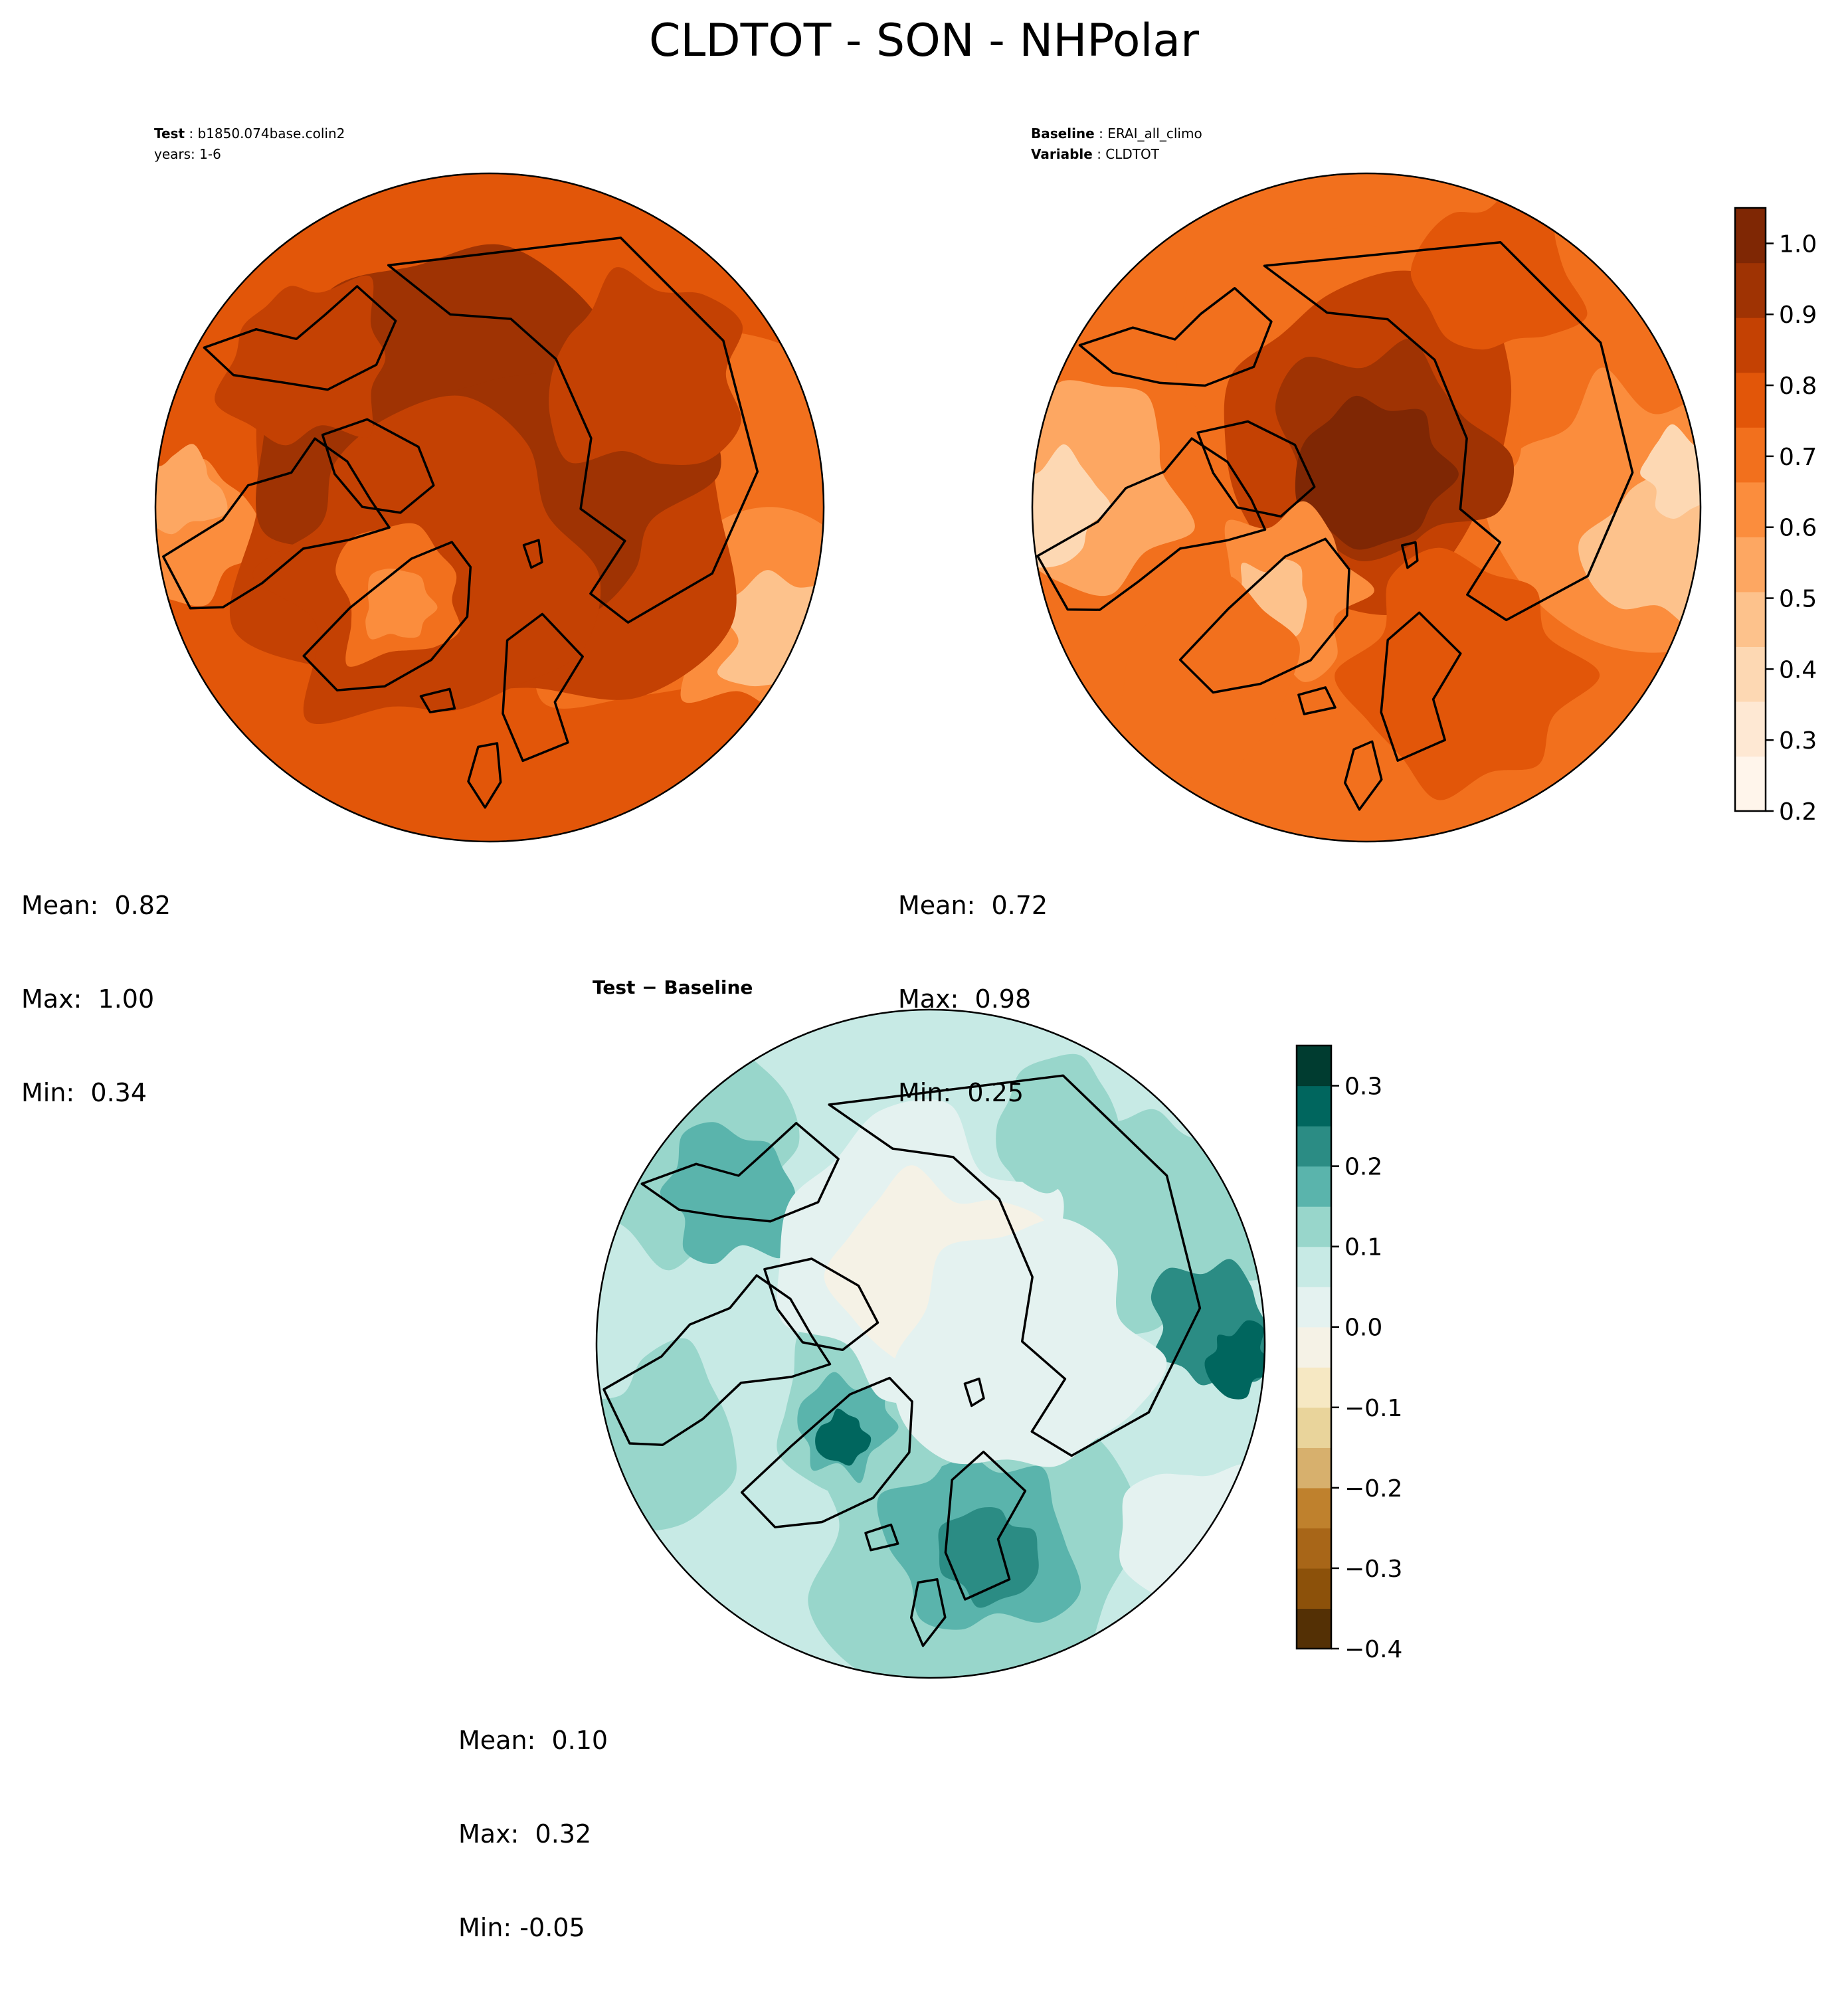 The image size is (1848, 2006). What do you see at coordinates (1775, 516) in the screenshot?
I see `colorbar-absolute: 0.2 0.3 0.4 0.5 0.6 0.7 0.8 0.9 1.0` at bounding box center [1775, 516].